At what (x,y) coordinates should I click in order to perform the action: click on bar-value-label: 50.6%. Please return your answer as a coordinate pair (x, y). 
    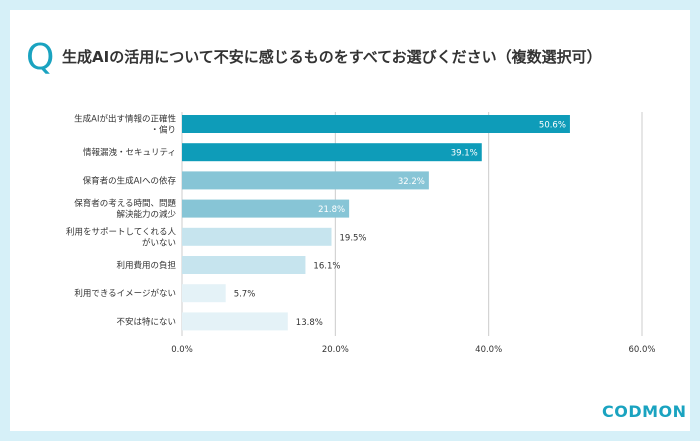
    Looking at the image, I should click on (552, 126).